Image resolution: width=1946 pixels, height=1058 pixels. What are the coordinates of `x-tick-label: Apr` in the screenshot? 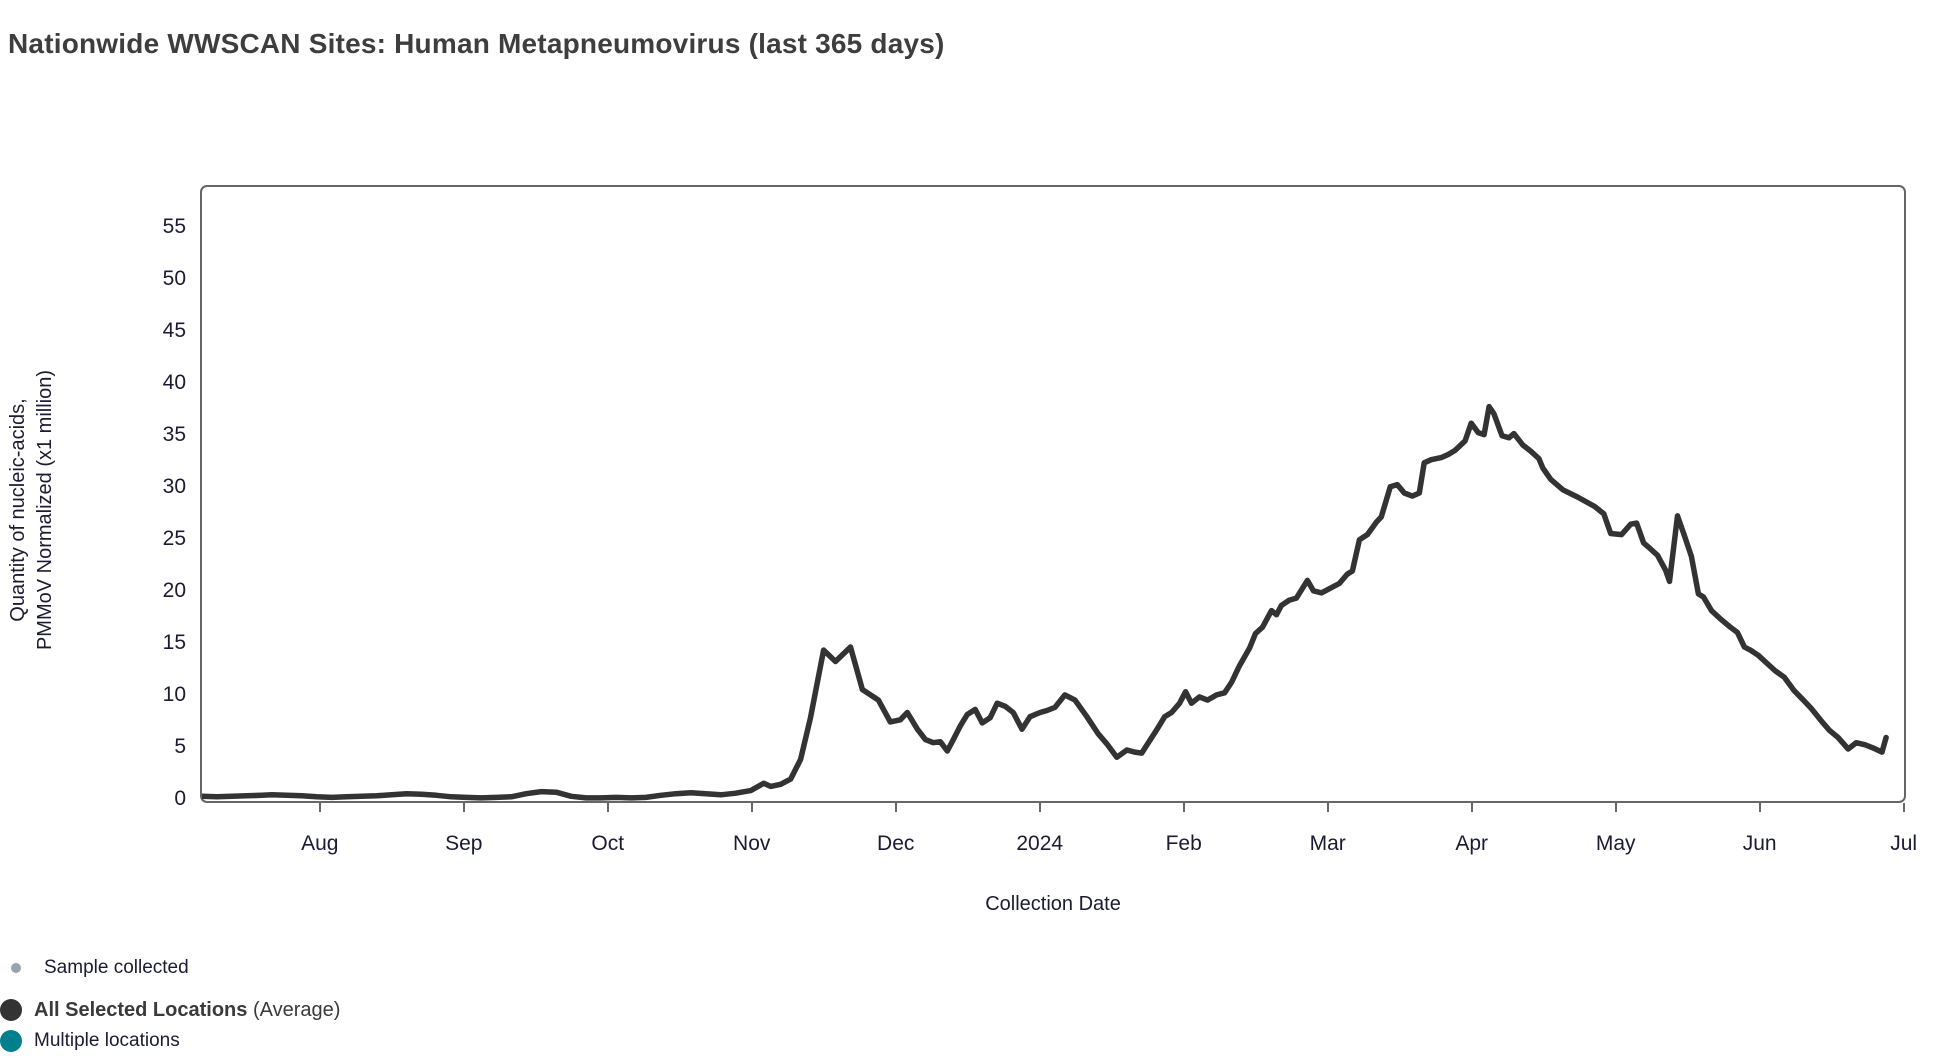 It's located at (1472, 843).